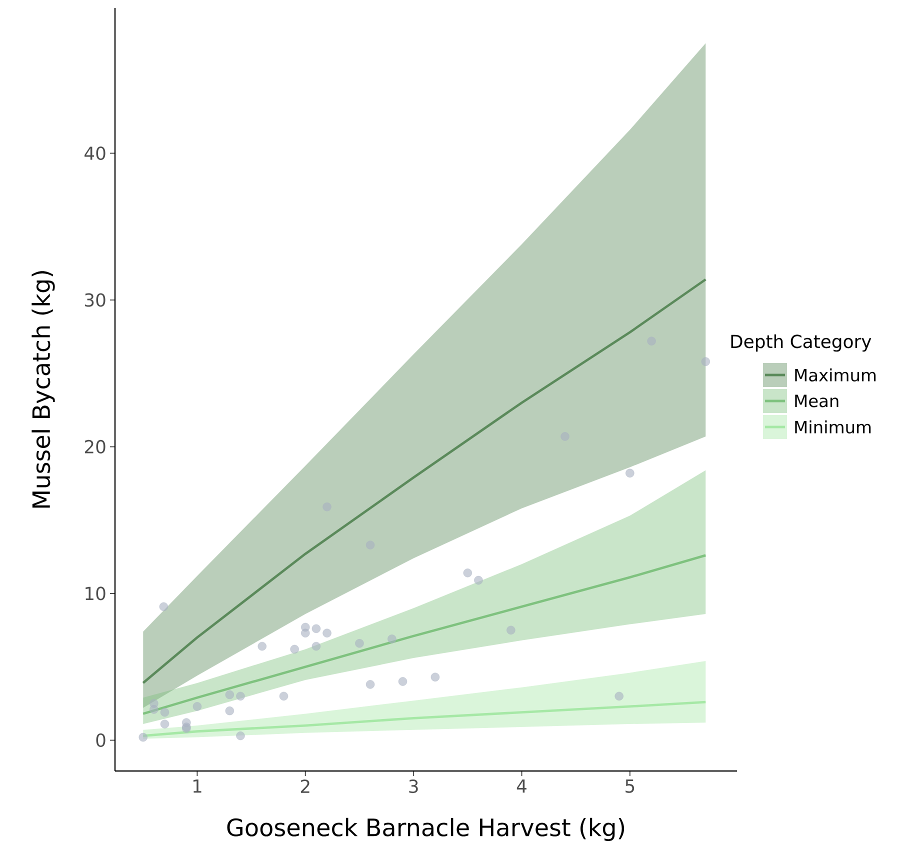 The height and width of the screenshot is (860, 897). What do you see at coordinates (833, 427) in the screenshot?
I see `legend-label: Minimum` at bounding box center [833, 427].